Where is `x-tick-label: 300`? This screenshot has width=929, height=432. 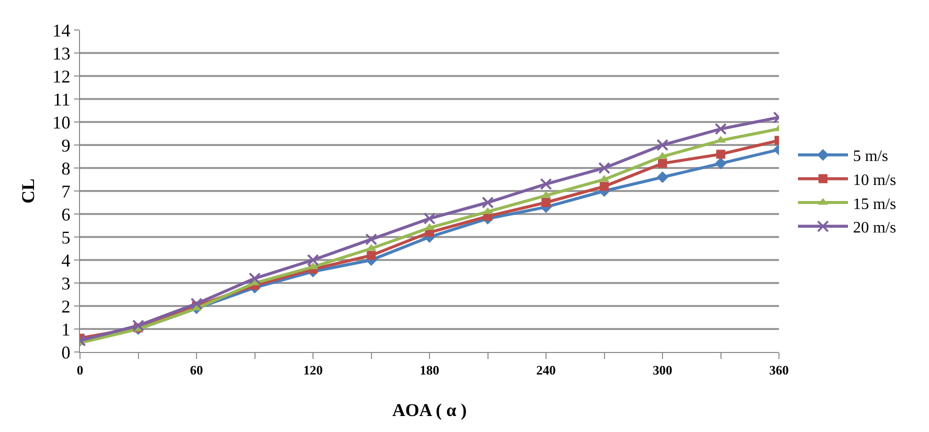 x-tick-label: 300 is located at coordinates (662, 370).